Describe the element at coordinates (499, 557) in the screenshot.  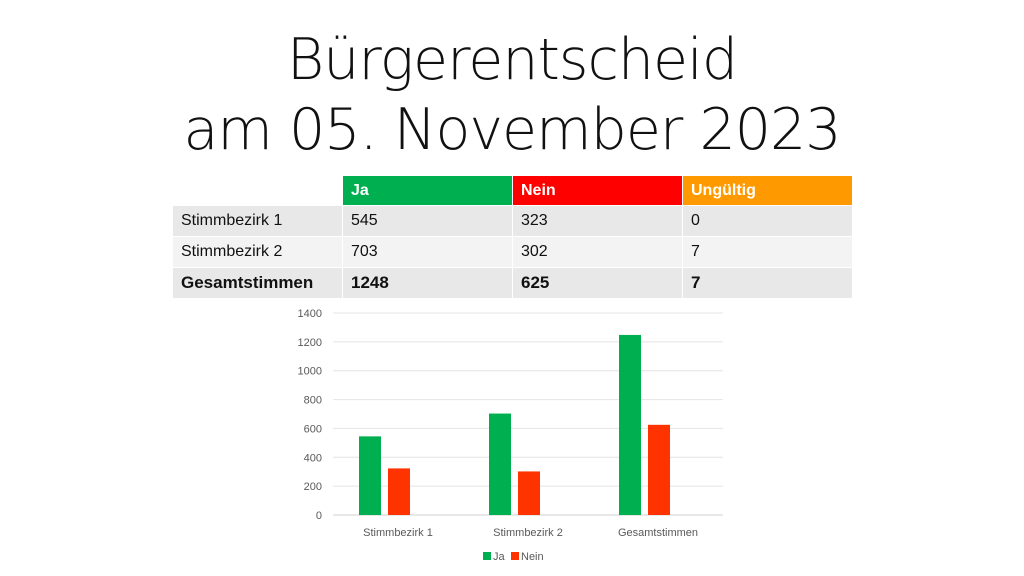
I see `legend-label-ja: Ja` at that location.